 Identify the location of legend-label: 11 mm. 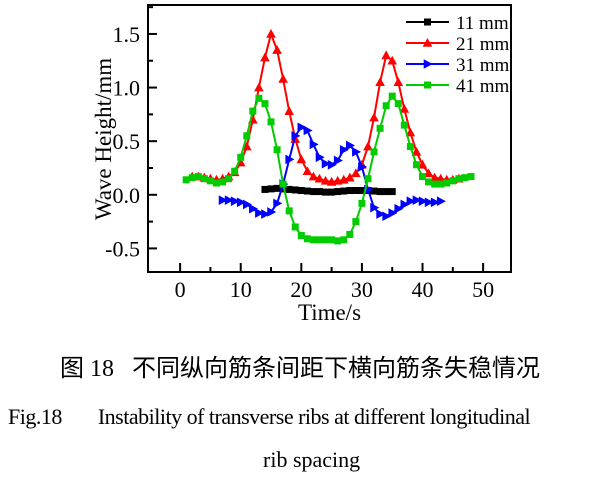
(482, 23).